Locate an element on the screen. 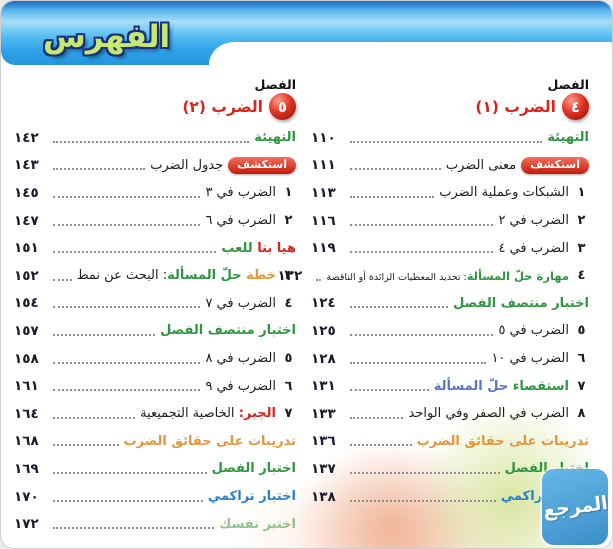  label-segment: الشبكات وعملية الضرب is located at coordinates (504, 193).